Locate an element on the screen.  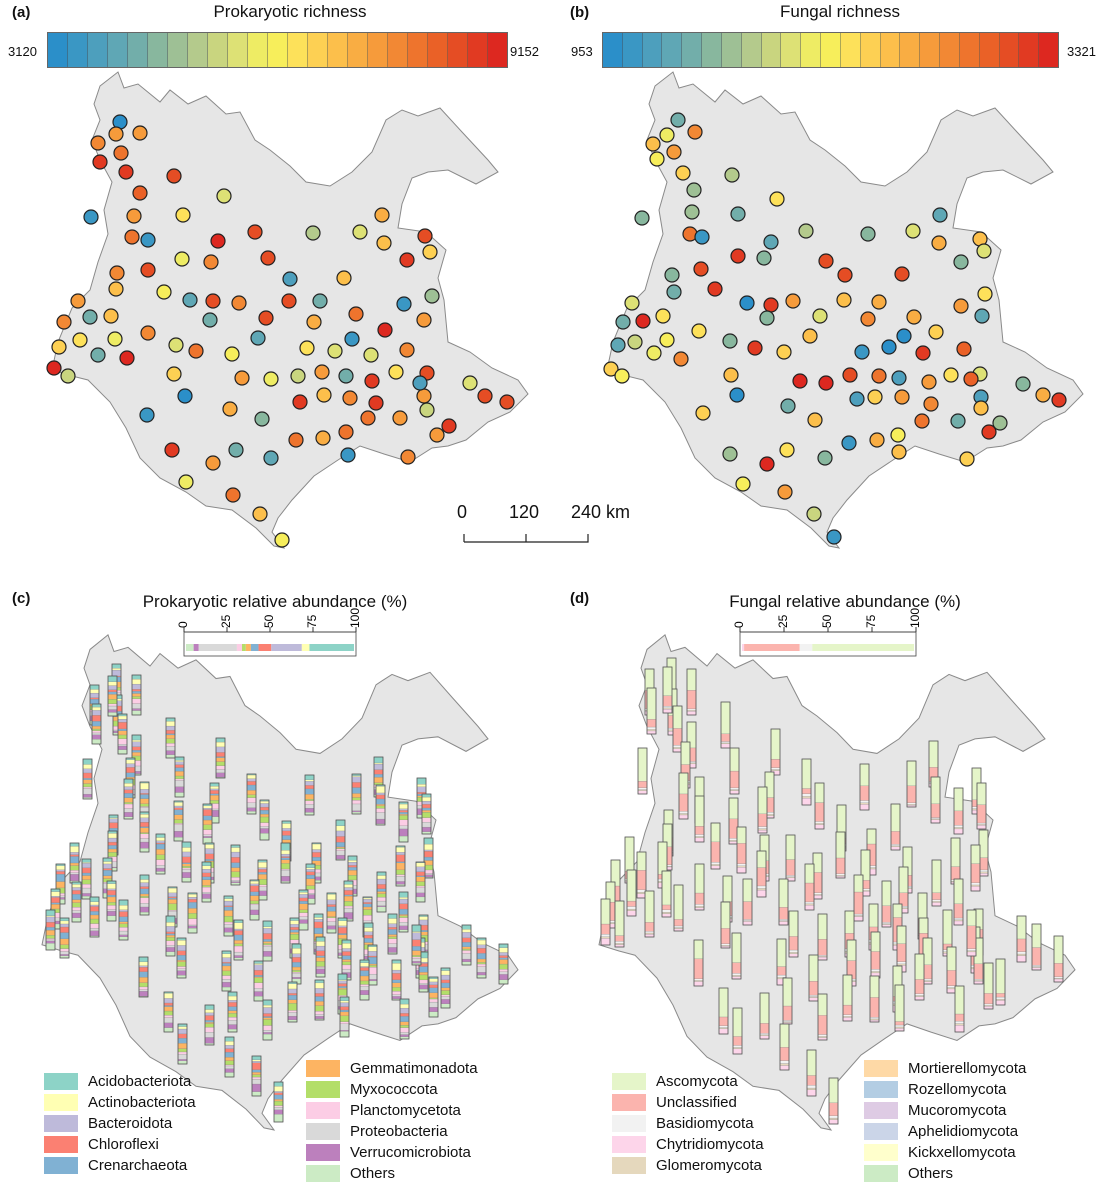
colorbar-cell is located at coordinates (438, 50).